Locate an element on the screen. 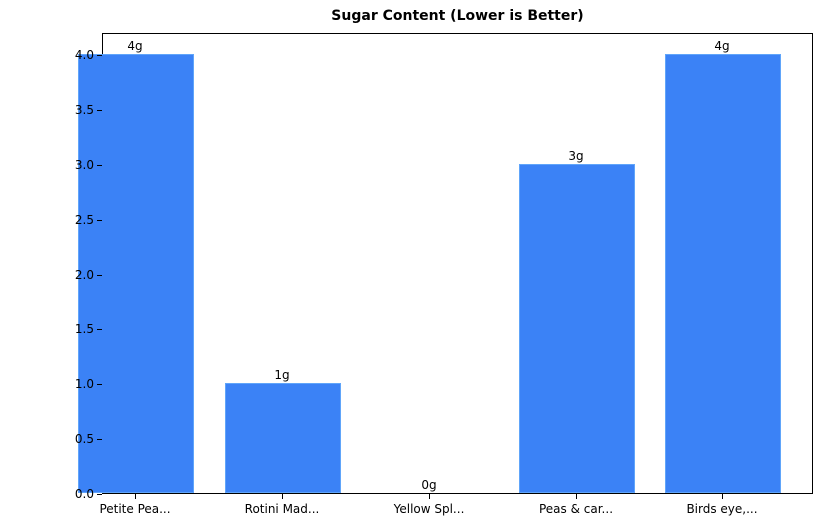 This screenshot has height=528, width=826. y-tick-label: 1.0 is located at coordinates (84, 384).